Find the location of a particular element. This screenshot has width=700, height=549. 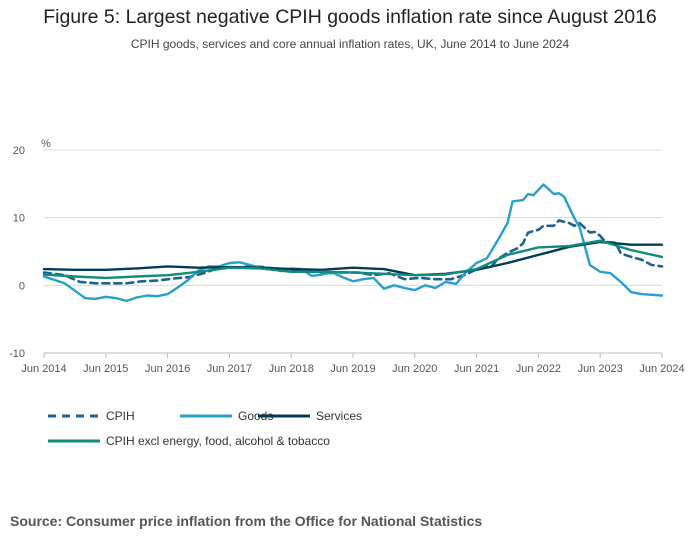

legend-label: Services is located at coordinates (339, 416).